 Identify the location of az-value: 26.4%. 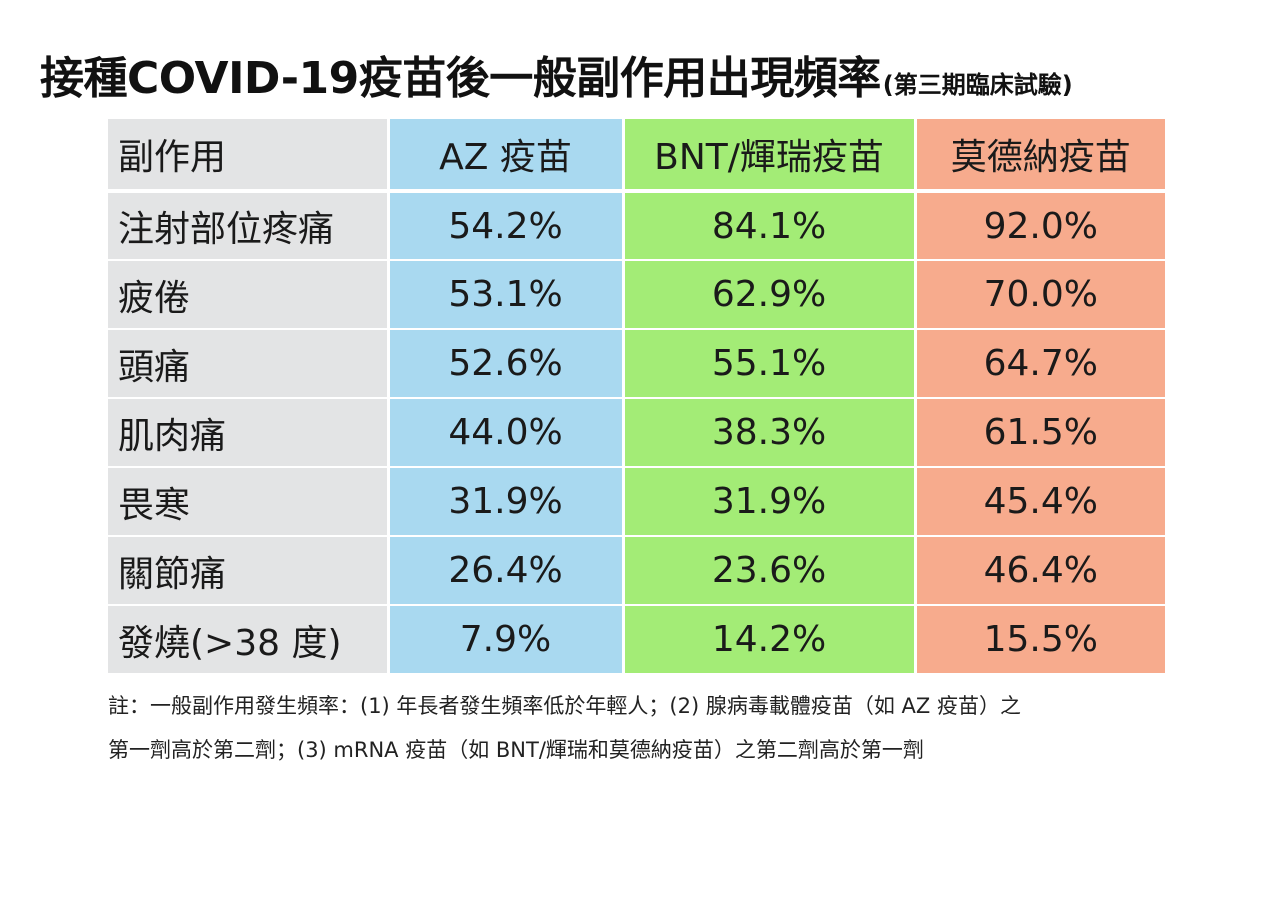
(504, 571).